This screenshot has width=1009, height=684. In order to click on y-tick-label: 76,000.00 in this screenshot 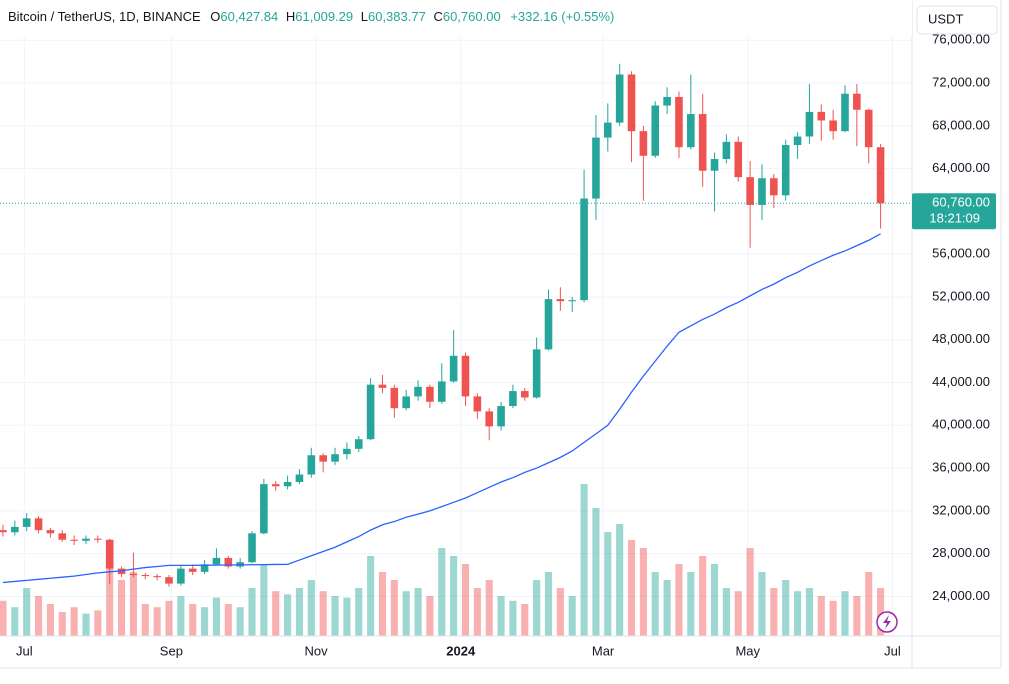, I will do `click(961, 39)`.